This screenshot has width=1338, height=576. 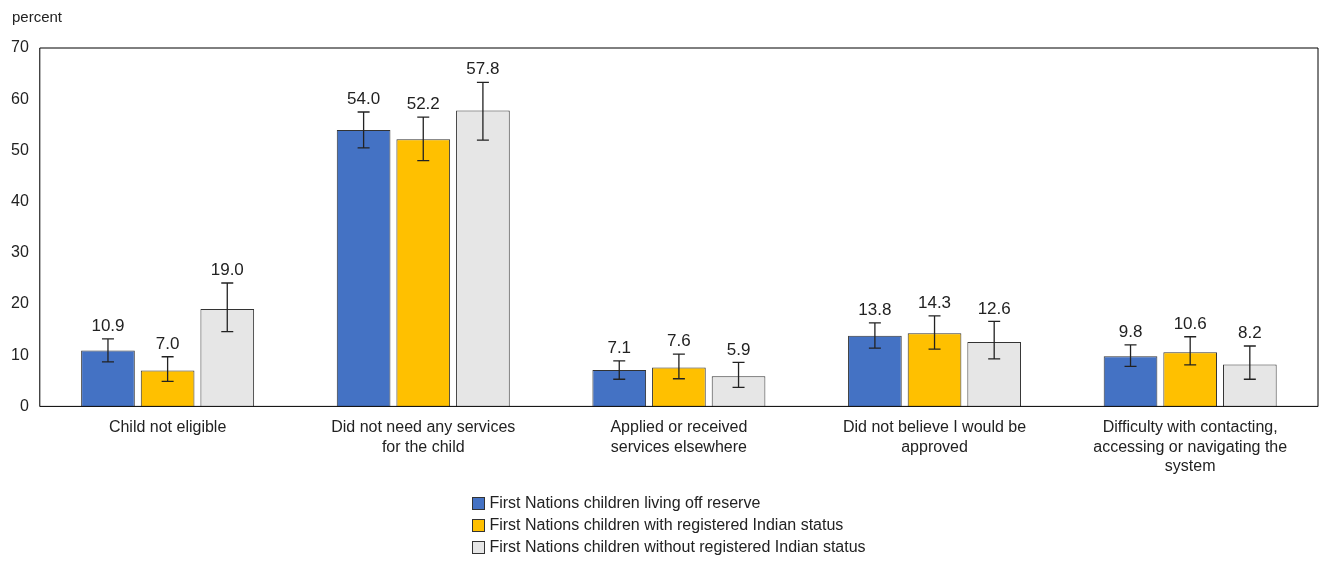 I want to click on x-tick-label: Did not need any services for the child, so click(x=423, y=436).